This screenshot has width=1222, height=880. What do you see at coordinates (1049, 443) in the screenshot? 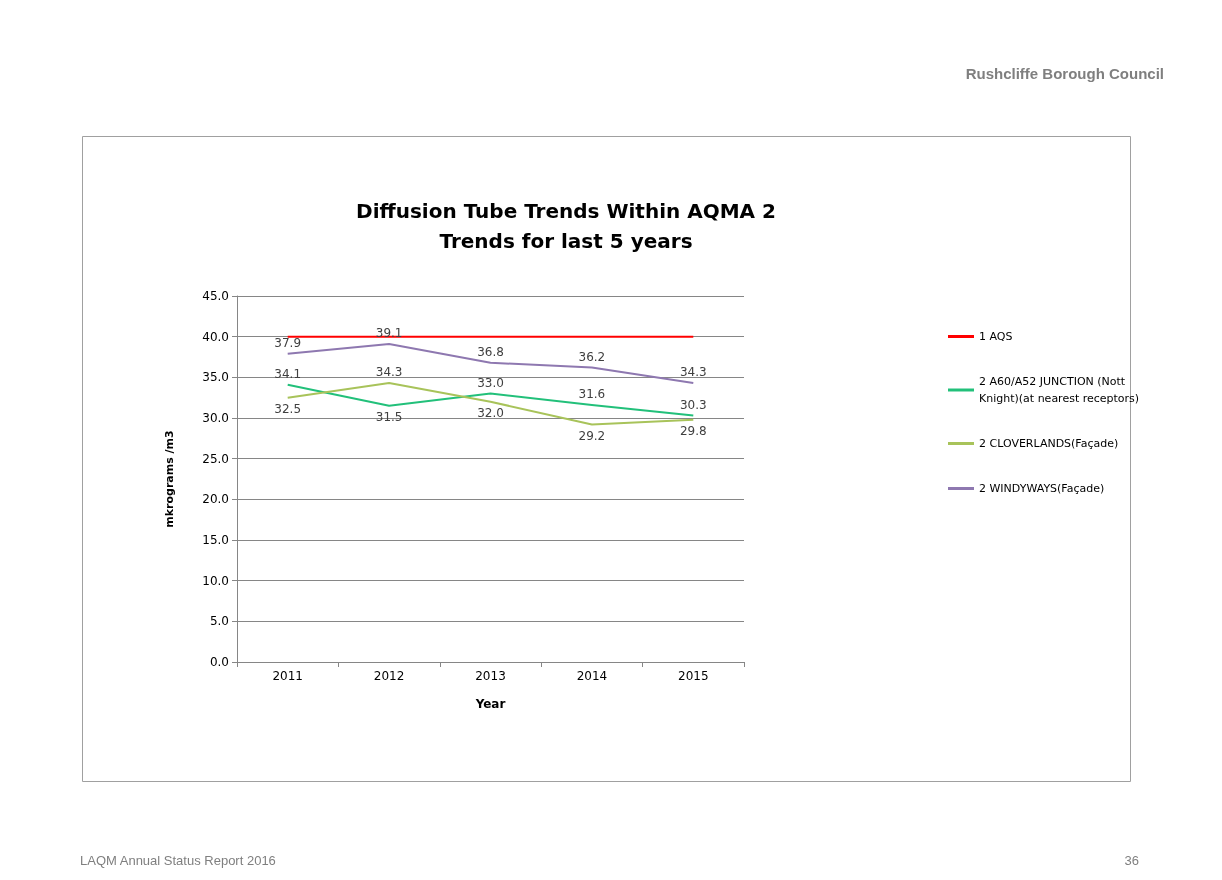
I see `legend-label: 2 CLOVERLANDS(Façade)` at bounding box center [1049, 443].